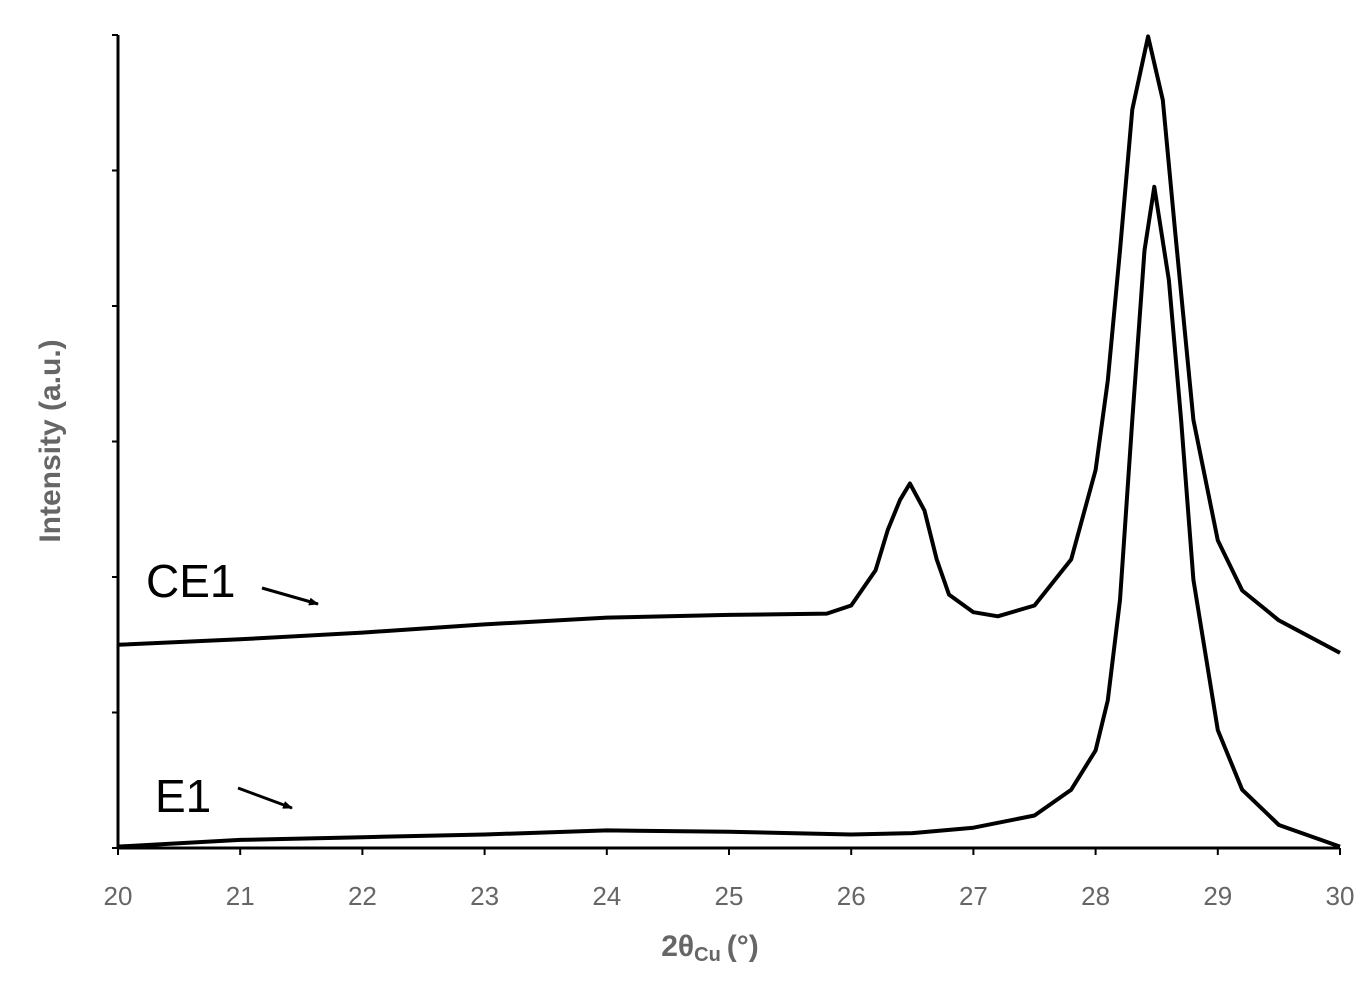 Image resolution: width=1364 pixels, height=984 pixels. I want to click on x-tick-label: 27, so click(973, 896).